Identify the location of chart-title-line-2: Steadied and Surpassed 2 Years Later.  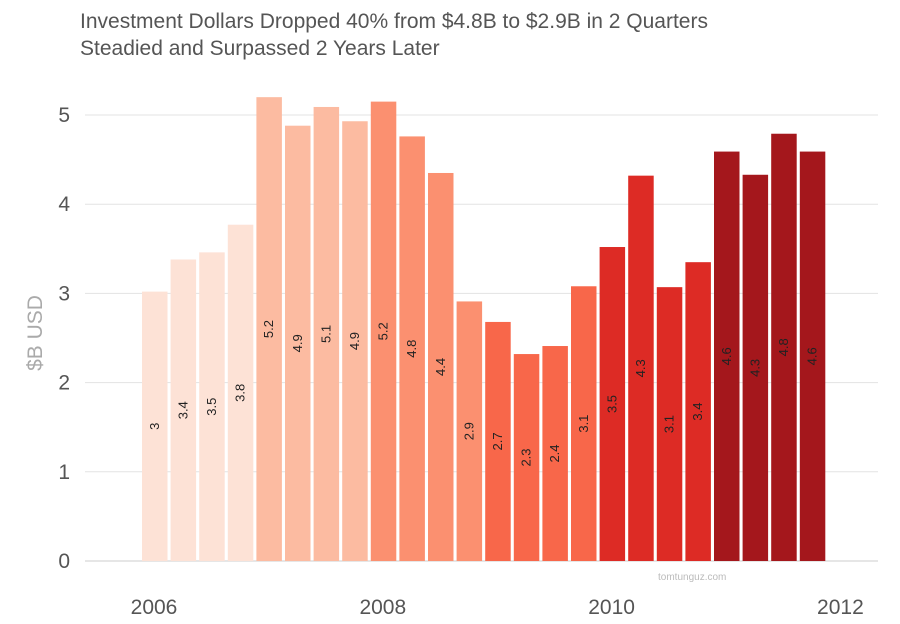
(260, 48).